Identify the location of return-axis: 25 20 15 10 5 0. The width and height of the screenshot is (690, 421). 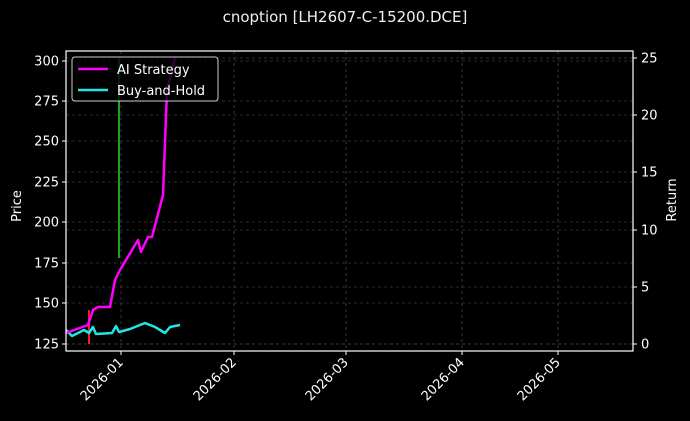
(645, 202).